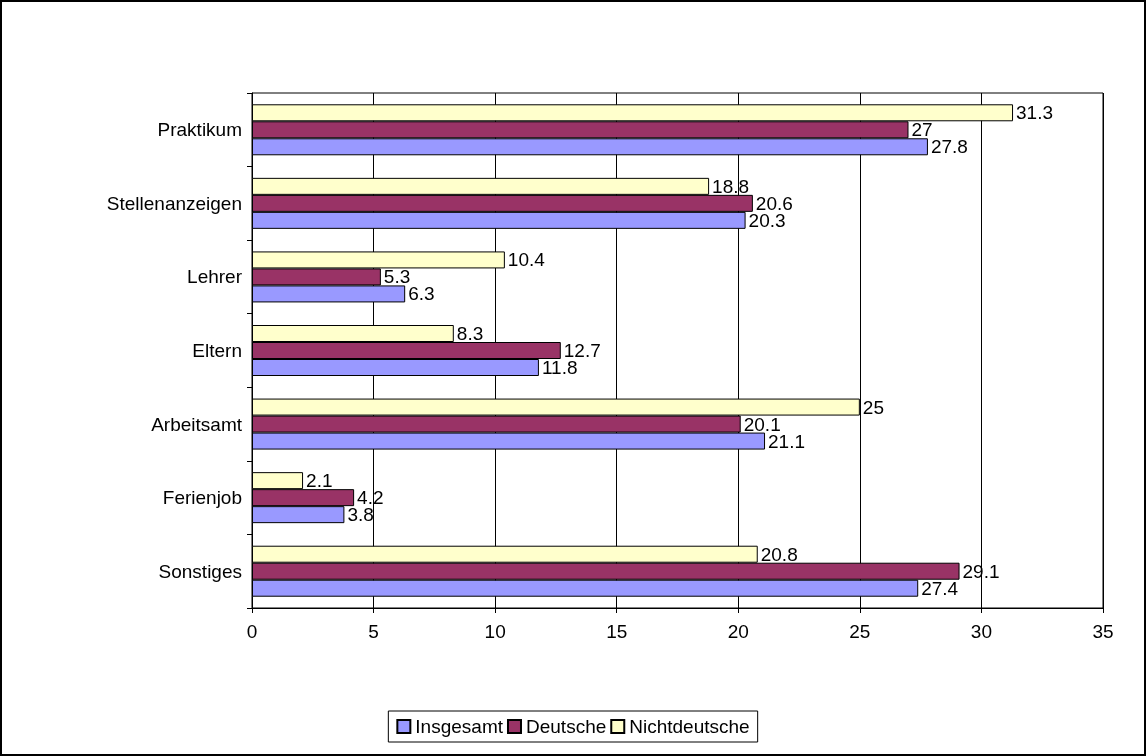  Describe the element at coordinates (1103, 631) in the screenshot. I see `x-tick-label: 35` at that location.